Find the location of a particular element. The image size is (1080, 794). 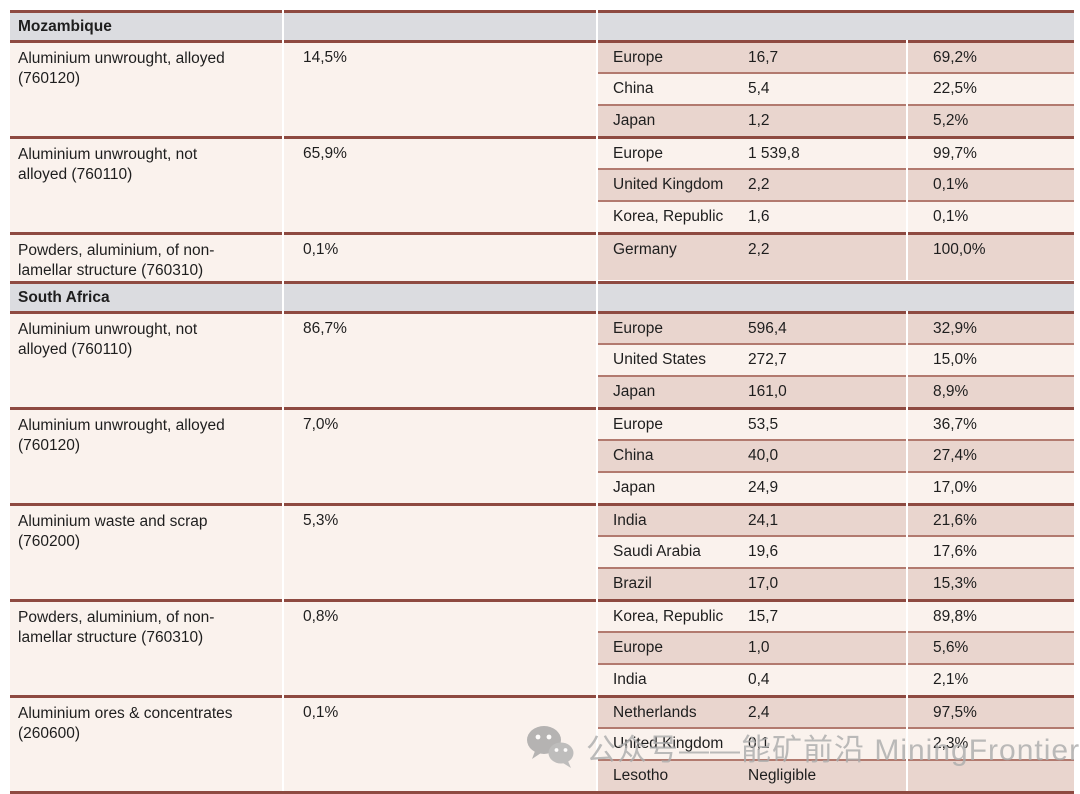

destination-row: Europe 596,4 32,9% is located at coordinates (836, 327).